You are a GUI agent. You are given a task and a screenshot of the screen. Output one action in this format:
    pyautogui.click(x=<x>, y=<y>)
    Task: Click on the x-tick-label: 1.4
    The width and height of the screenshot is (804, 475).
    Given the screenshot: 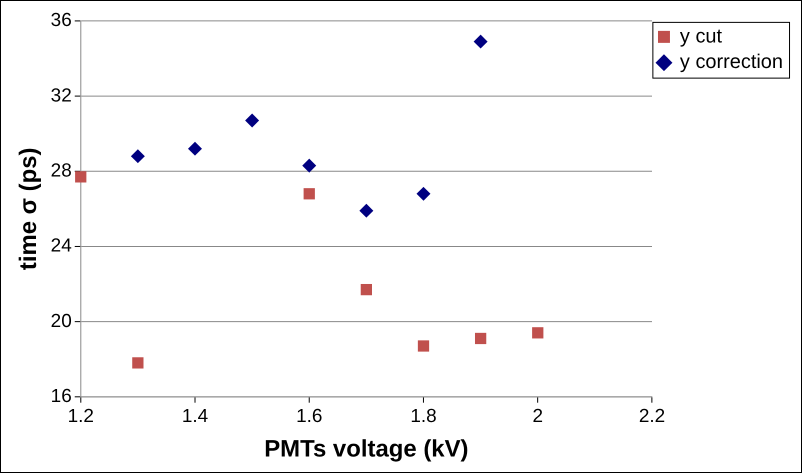 What is the action you would take?
    pyautogui.click(x=195, y=417)
    